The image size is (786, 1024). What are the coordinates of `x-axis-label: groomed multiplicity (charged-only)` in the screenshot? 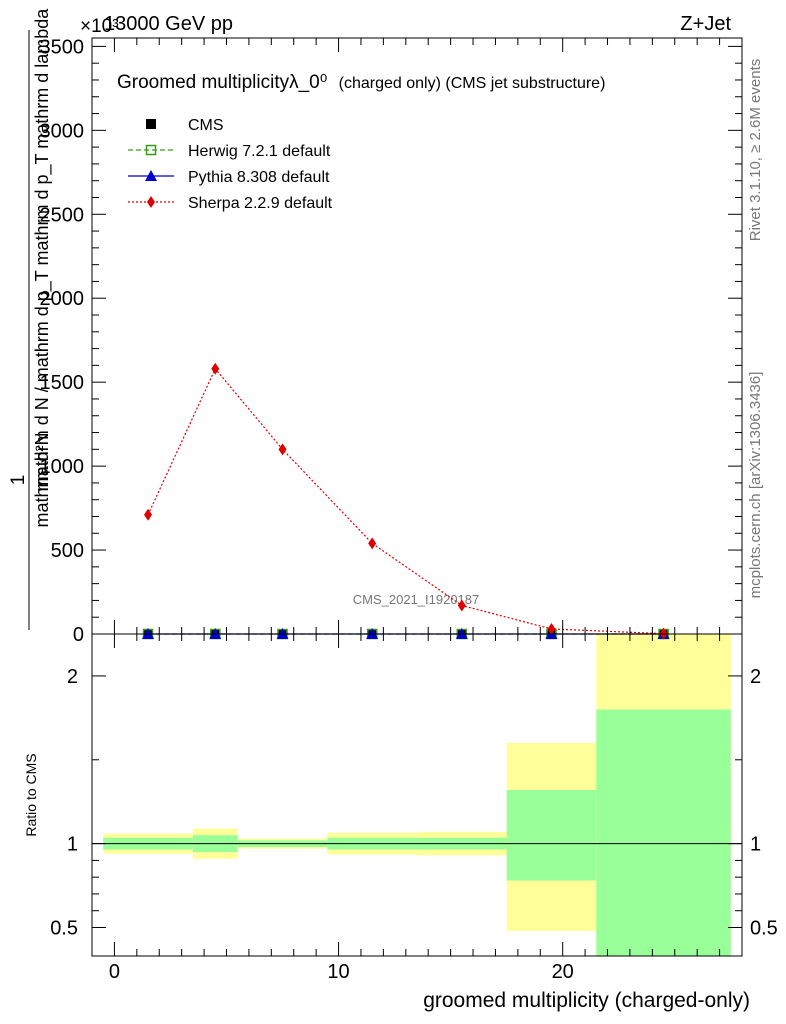 It's located at (586, 1000).